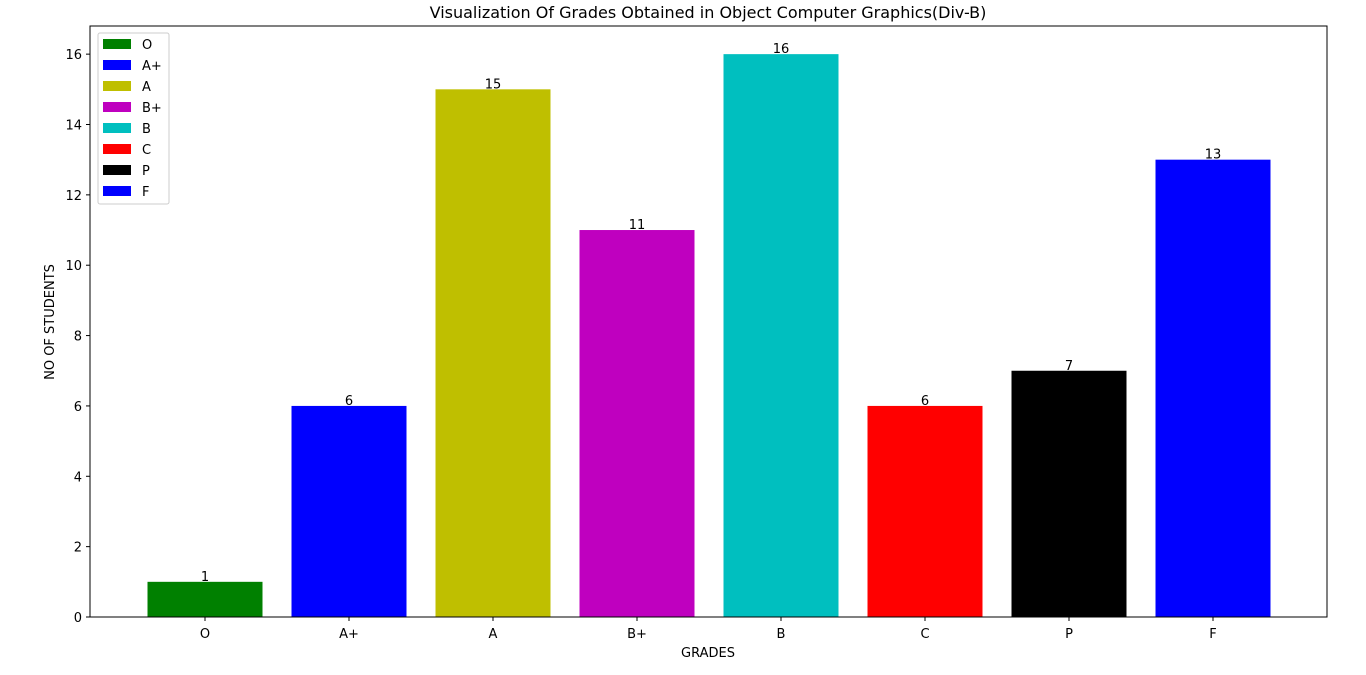 The image size is (1366, 675). What do you see at coordinates (925, 511) in the screenshot?
I see `bar-c` at bounding box center [925, 511].